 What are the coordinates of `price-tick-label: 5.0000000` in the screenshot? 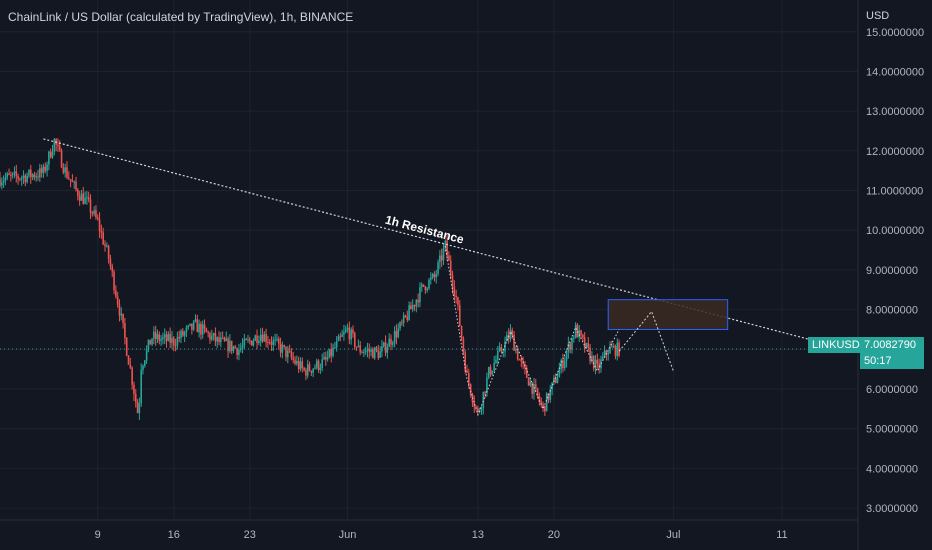 It's located at (892, 430).